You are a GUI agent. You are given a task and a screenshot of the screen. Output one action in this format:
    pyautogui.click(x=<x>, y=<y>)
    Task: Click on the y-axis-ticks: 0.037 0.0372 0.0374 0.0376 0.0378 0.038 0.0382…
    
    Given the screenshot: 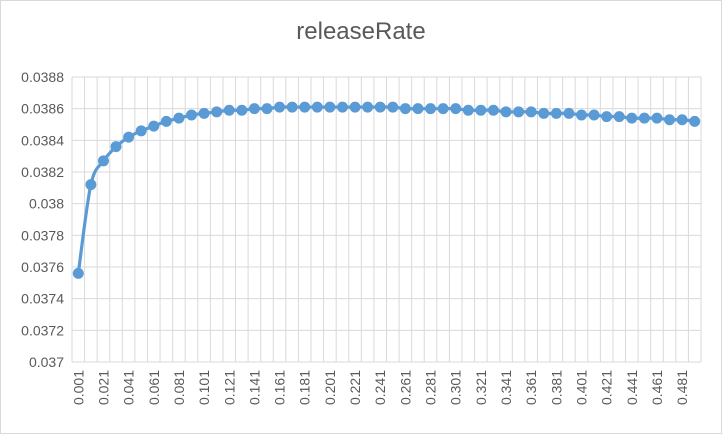 What is the action you would take?
    pyautogui.click(x=42, y=219)
    